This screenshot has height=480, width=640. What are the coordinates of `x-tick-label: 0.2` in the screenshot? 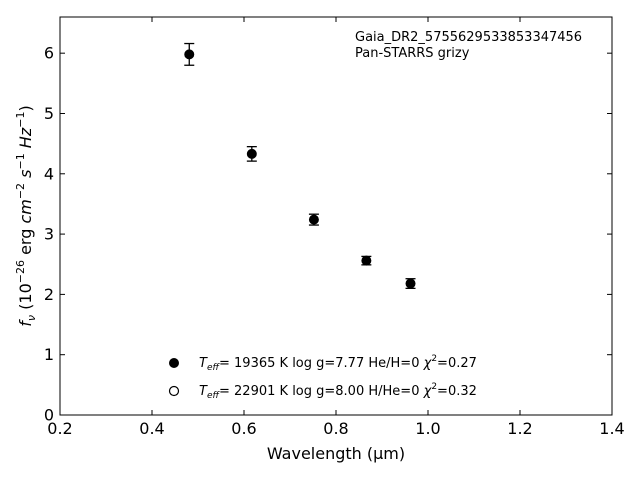 It's located at (59, 428).